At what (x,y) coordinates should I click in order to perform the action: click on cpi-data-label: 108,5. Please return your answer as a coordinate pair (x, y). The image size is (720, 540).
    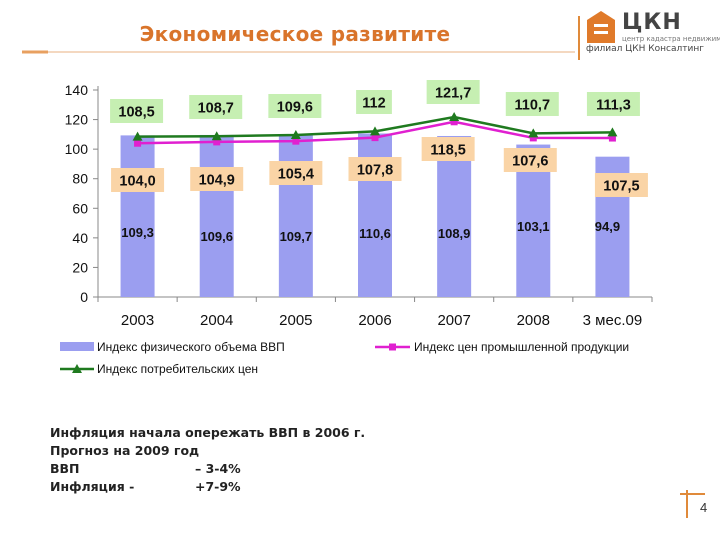
    Looking at the image, I should click on (136, 113).